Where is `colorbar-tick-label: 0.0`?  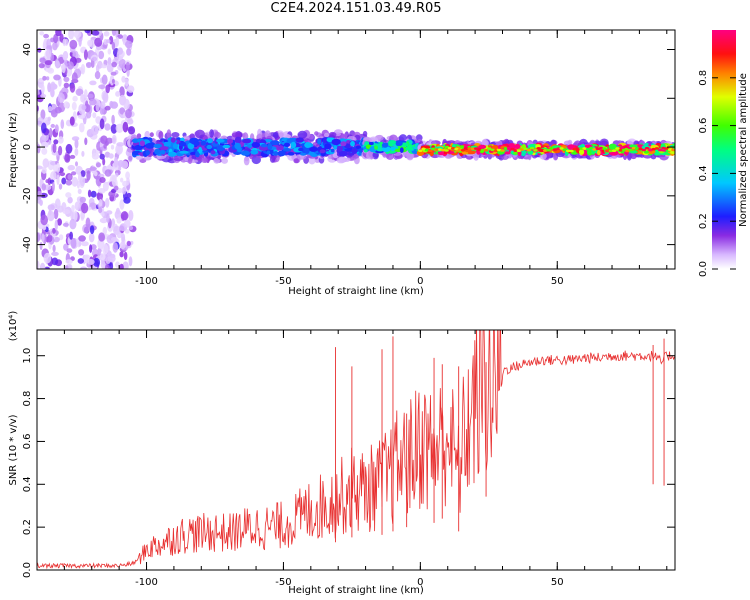
colorbar-tick-label: 0.0 is located at coordinates (703, 269).